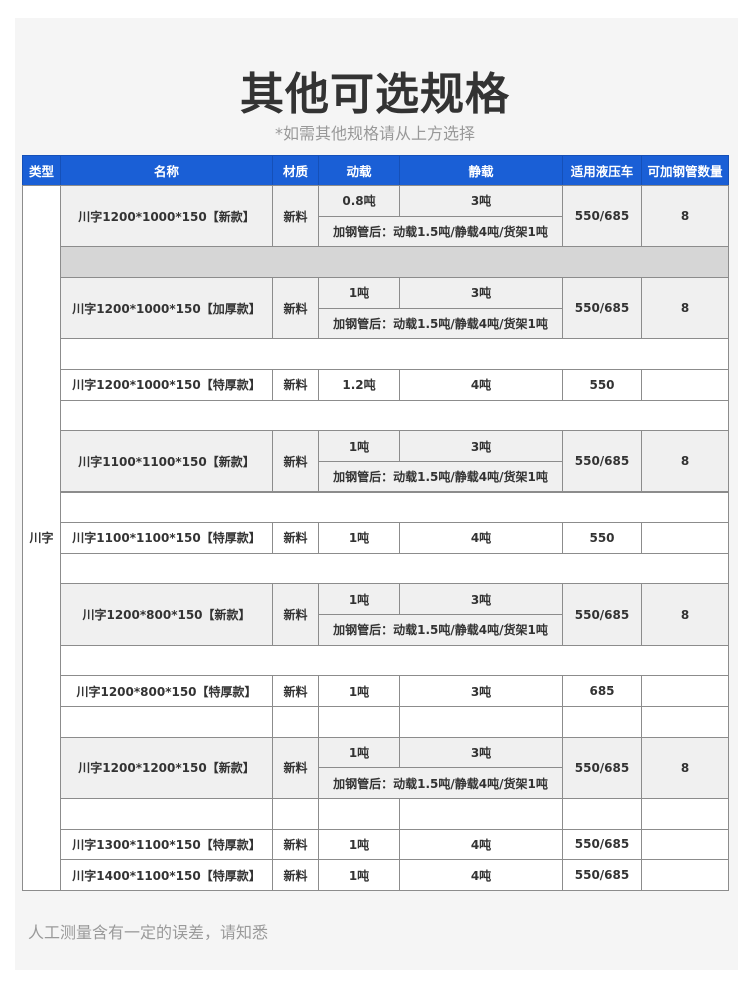  What do you see at coordinates (602, 170) in the screenshot?
I see `header-truck: 适用液压车` at bounding box center [602, 170].